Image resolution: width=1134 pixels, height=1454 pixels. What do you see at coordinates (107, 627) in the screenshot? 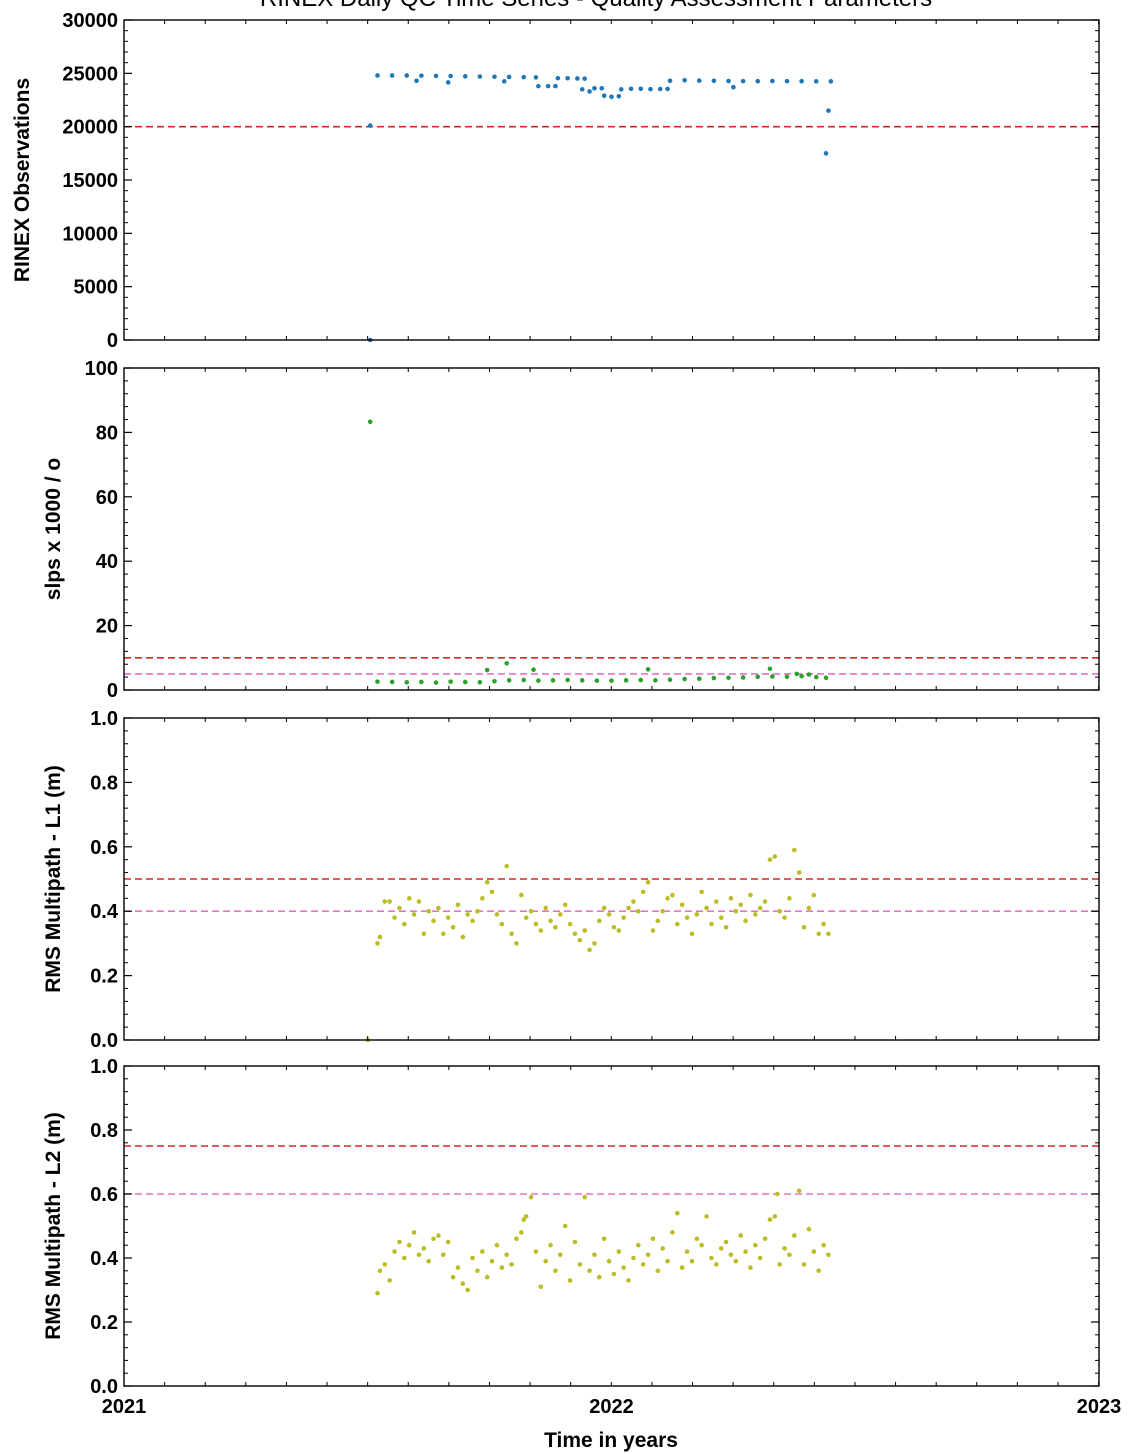
I see `y-tick-label: 20` at bounding box center [107, 627].